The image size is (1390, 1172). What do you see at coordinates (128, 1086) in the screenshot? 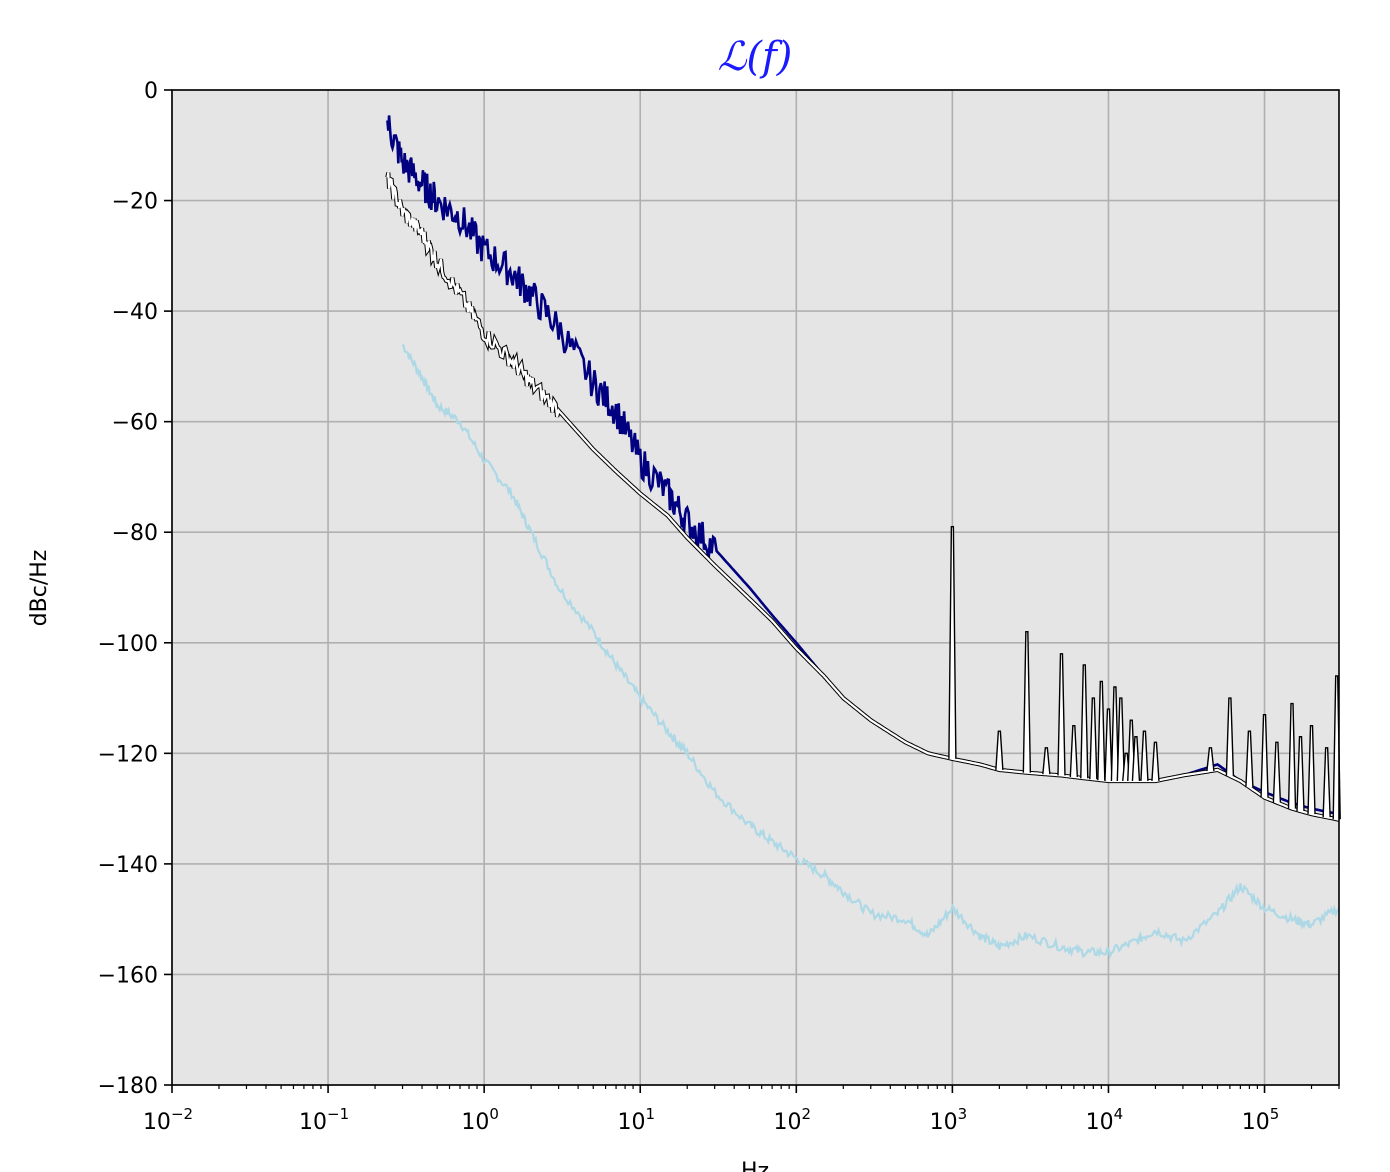
I see `y-tick-label: −180` at bounding box center [128, 1086].